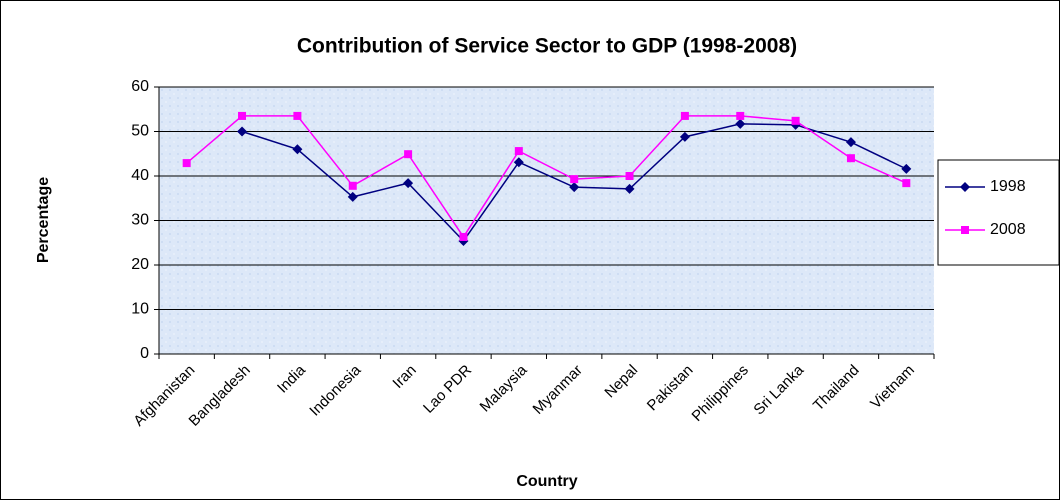 Image resolution: width=1060 pixels, height=500 pixels. Describe the element at coordinates (140, 264) in the screenshot. I see `y-tick-label: 20` at that location.